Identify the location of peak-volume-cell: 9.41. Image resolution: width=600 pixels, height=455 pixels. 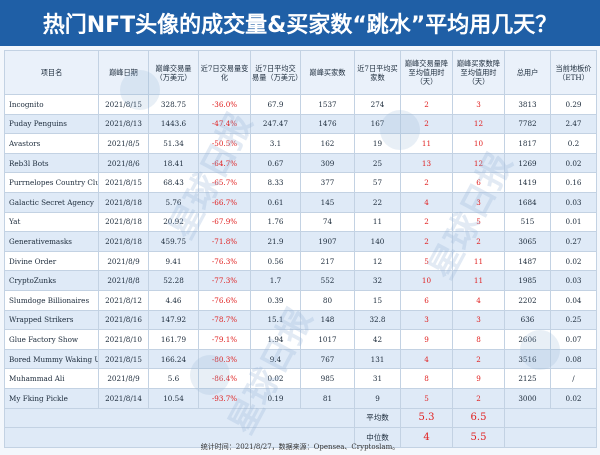
(173, 261).